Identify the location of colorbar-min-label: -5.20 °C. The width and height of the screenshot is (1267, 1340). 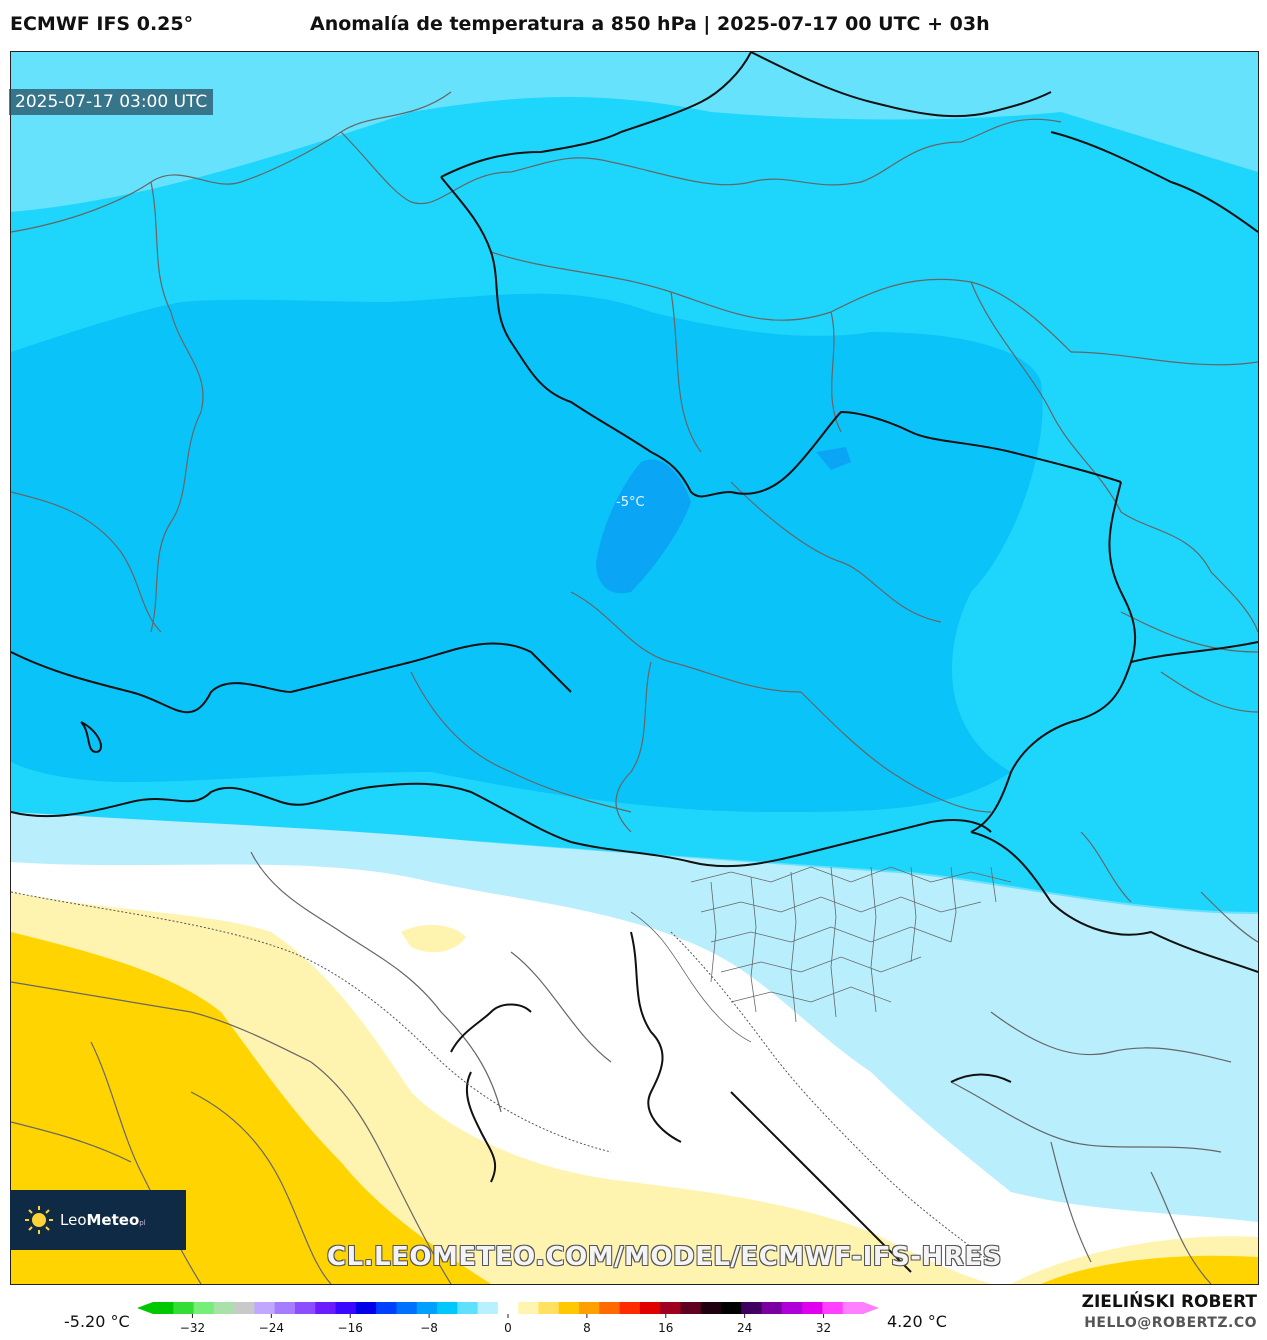
(97, 1321).